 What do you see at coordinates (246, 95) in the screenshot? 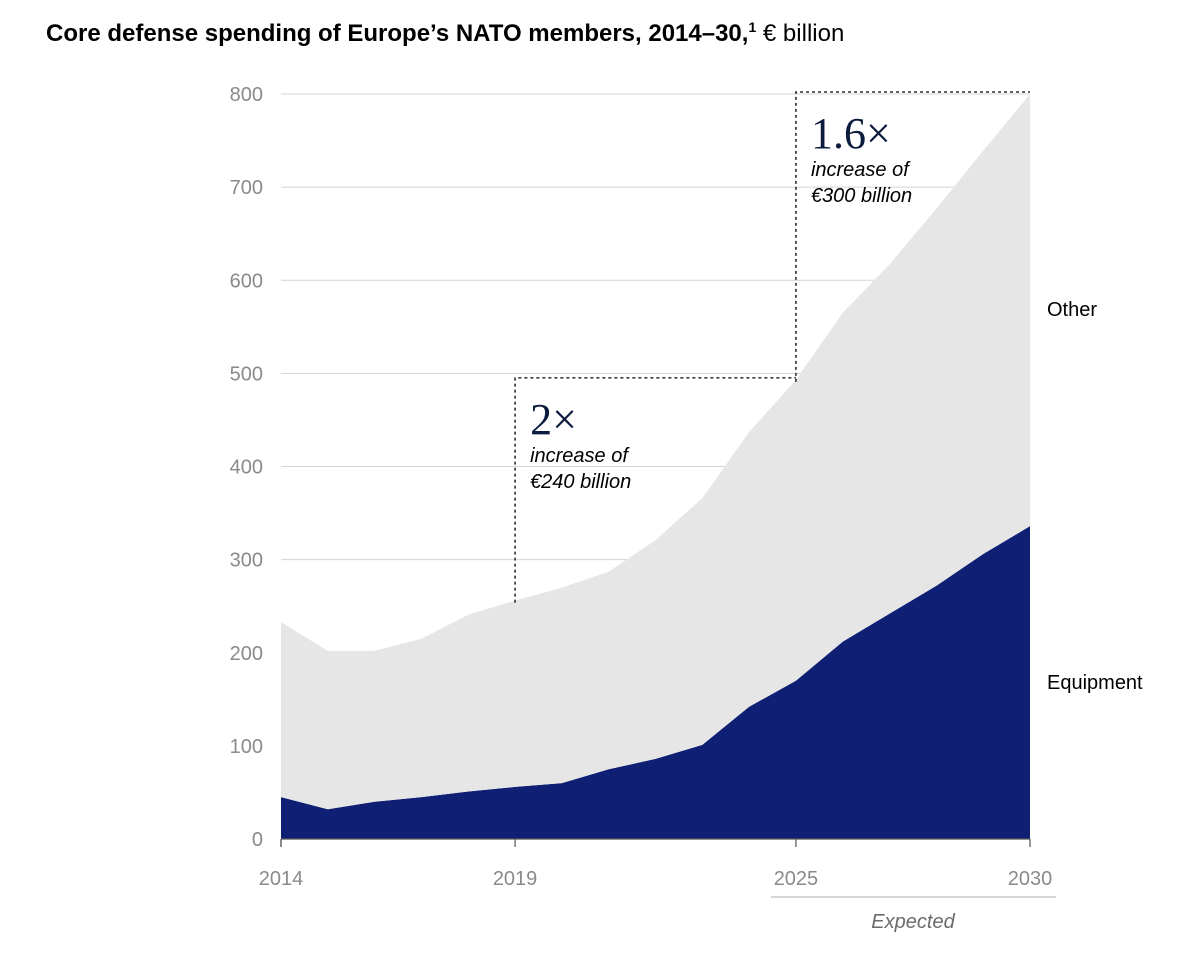
I see `y-tick-label-800: 800` at bounding box center [246, 95].